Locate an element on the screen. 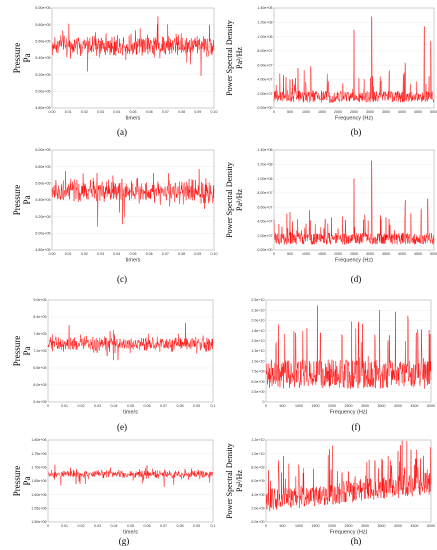  y-tick-label: 2.0e+09 is located at coordinates (257, 509).